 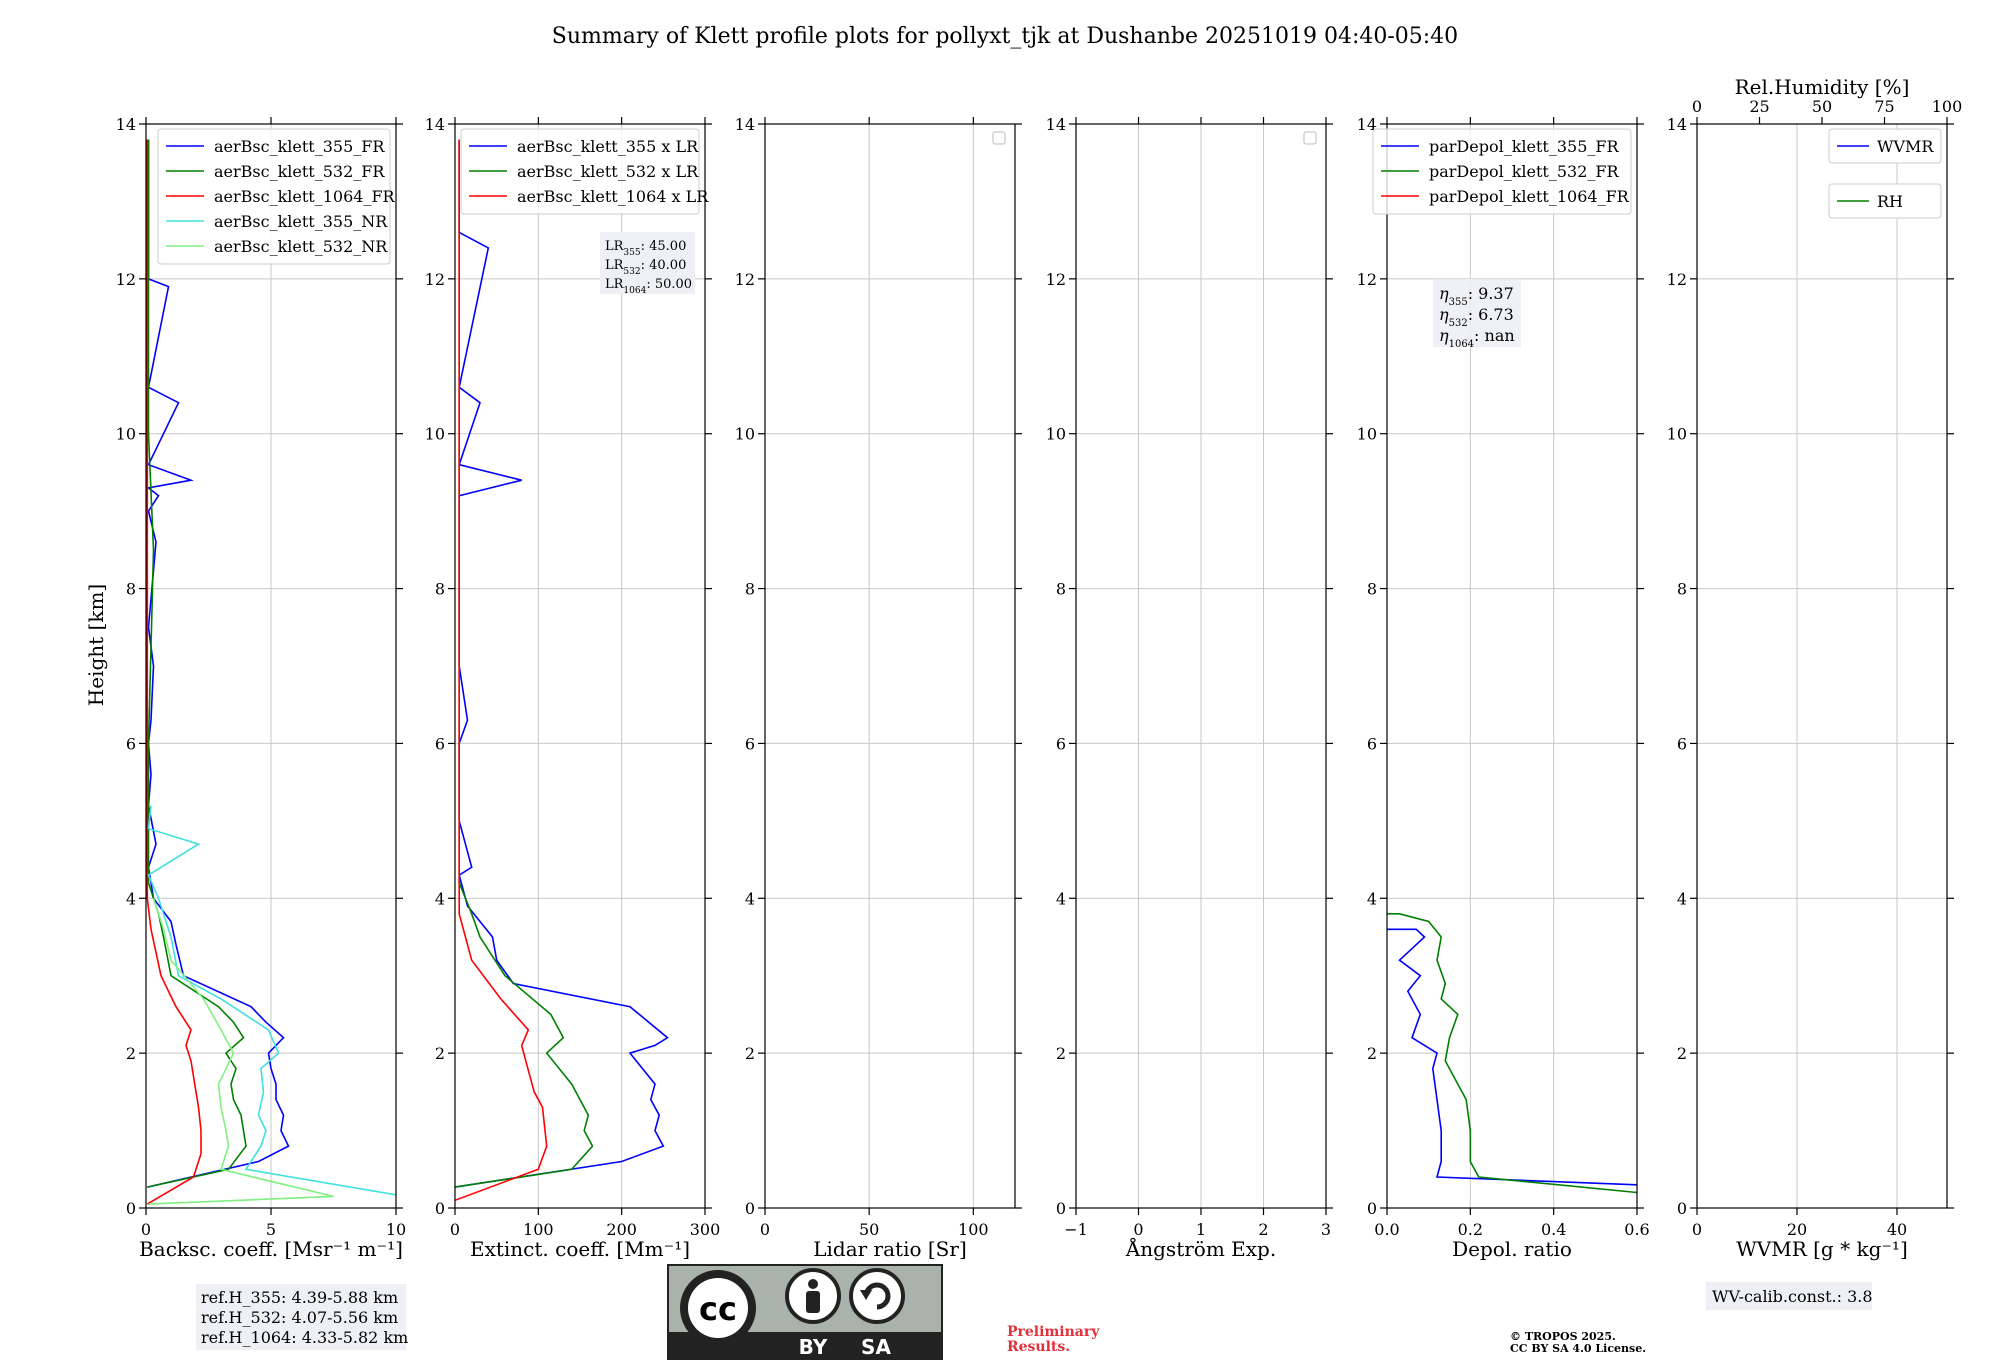 I want to click on x-tick-label: 40, so click(x=1897, y=1229).